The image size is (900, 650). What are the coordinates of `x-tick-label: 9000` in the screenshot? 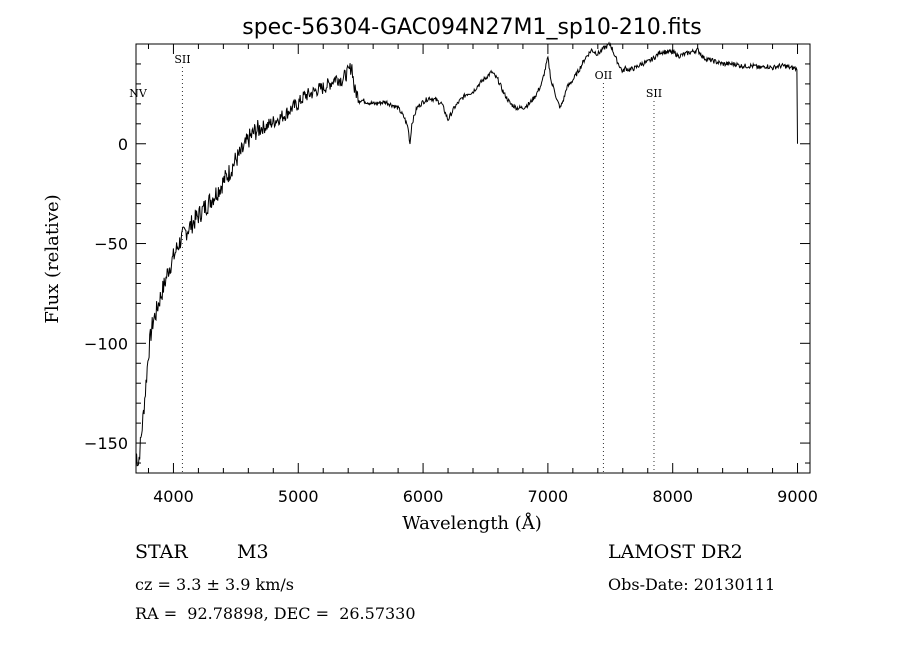 It's located at (797, 496).